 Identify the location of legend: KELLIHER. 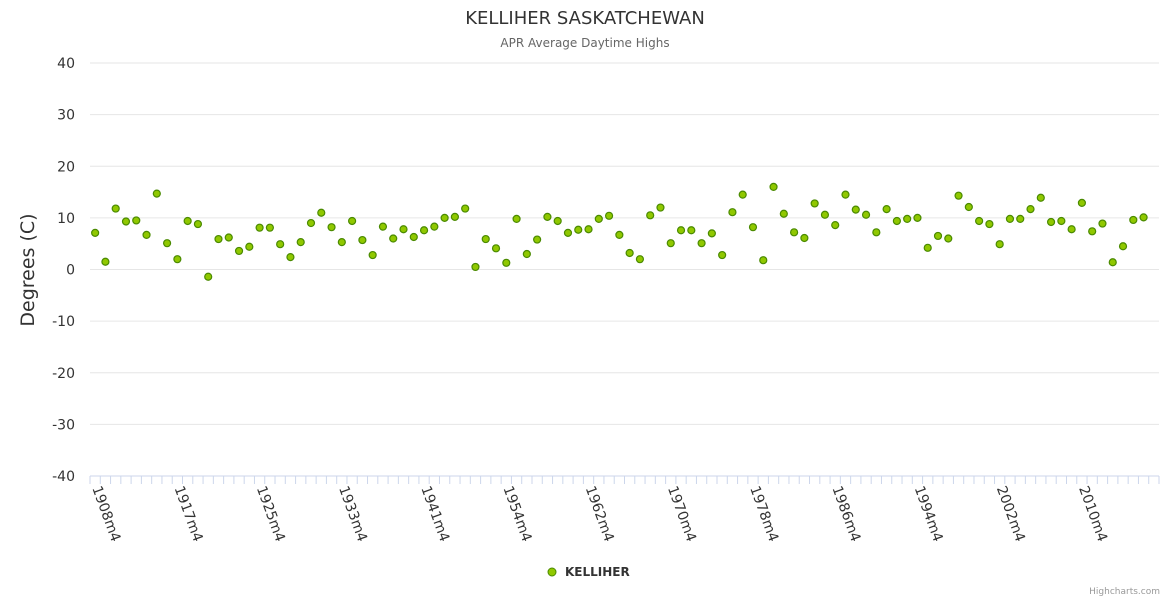
(588, 572).